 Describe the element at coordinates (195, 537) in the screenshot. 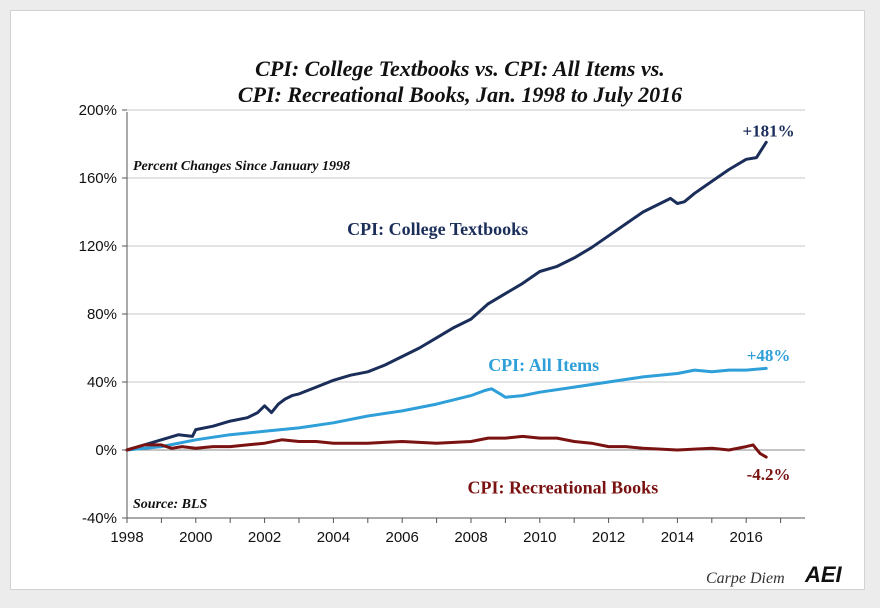

I see `x-tick-label: 2000` at that location.